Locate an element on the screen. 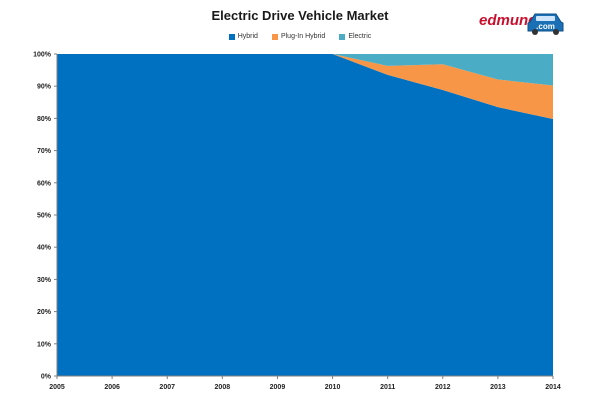  x-axis-ticks: 2005 2006 2007 2008 2009 2010 2011 2012 2013 2014 is located at coordinates (305, 383).